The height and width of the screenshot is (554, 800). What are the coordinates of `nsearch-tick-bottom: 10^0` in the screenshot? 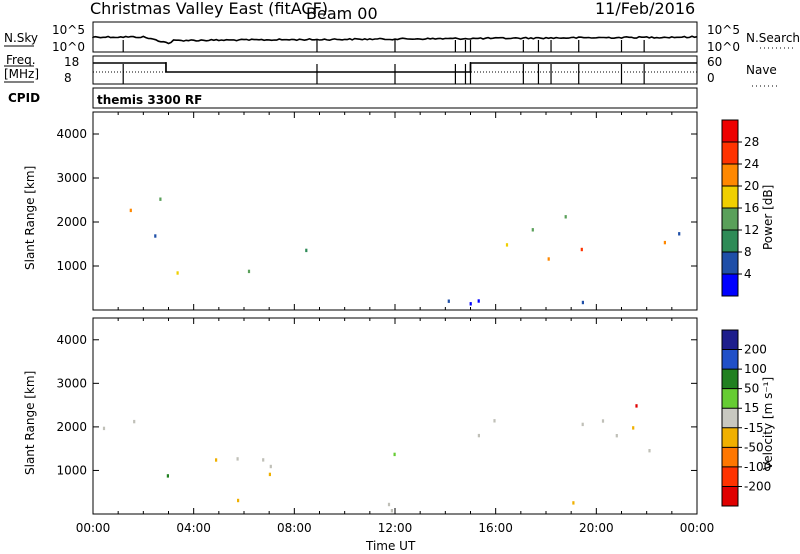 It's located at (723, 47).